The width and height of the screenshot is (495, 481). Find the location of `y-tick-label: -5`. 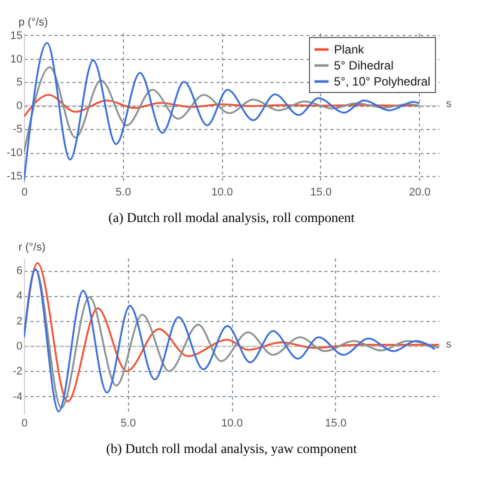

y-tick-label: -5 is located at coordinates (17, 130).